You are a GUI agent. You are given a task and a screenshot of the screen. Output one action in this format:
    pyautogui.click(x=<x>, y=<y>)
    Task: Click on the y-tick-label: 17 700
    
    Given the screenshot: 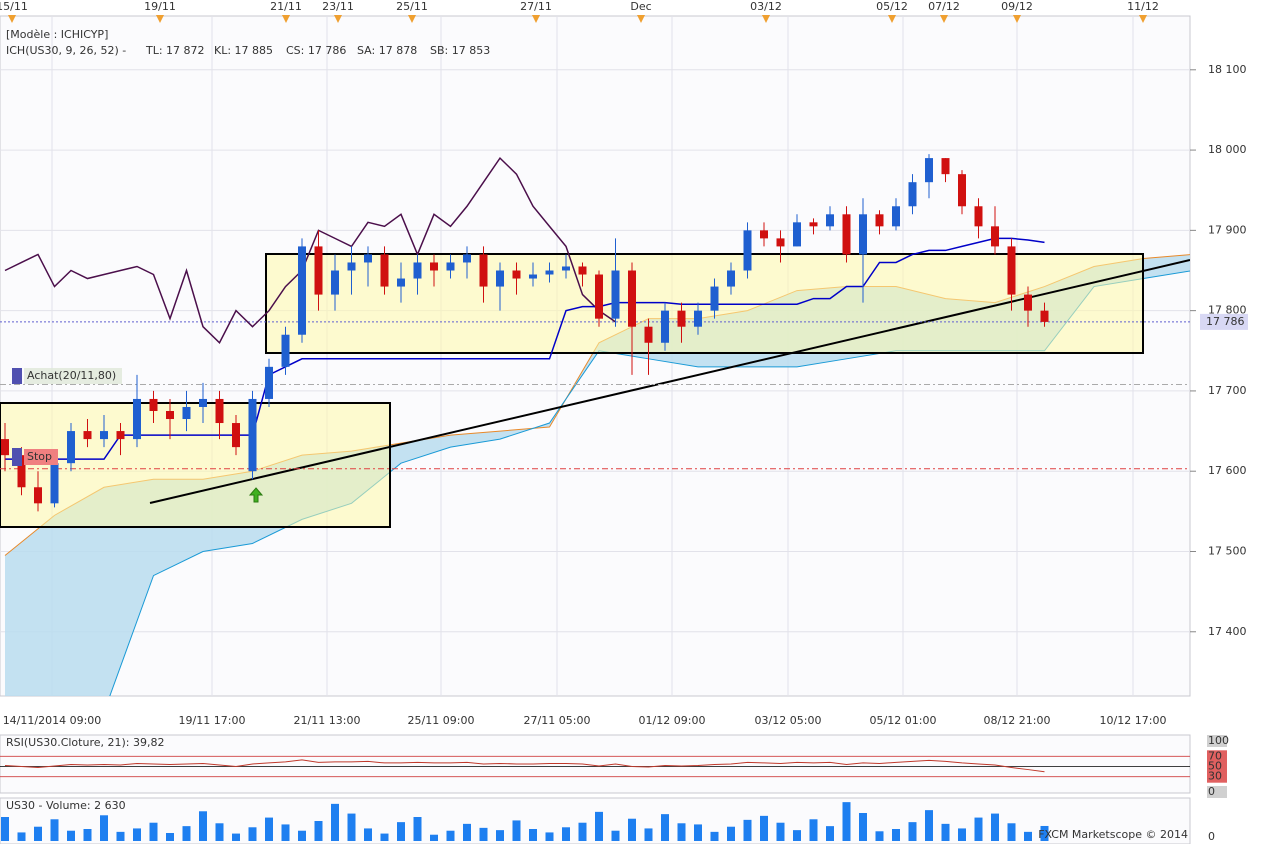 What is the action you would take?
    pyautogui.click(x=1227, y=390)
    